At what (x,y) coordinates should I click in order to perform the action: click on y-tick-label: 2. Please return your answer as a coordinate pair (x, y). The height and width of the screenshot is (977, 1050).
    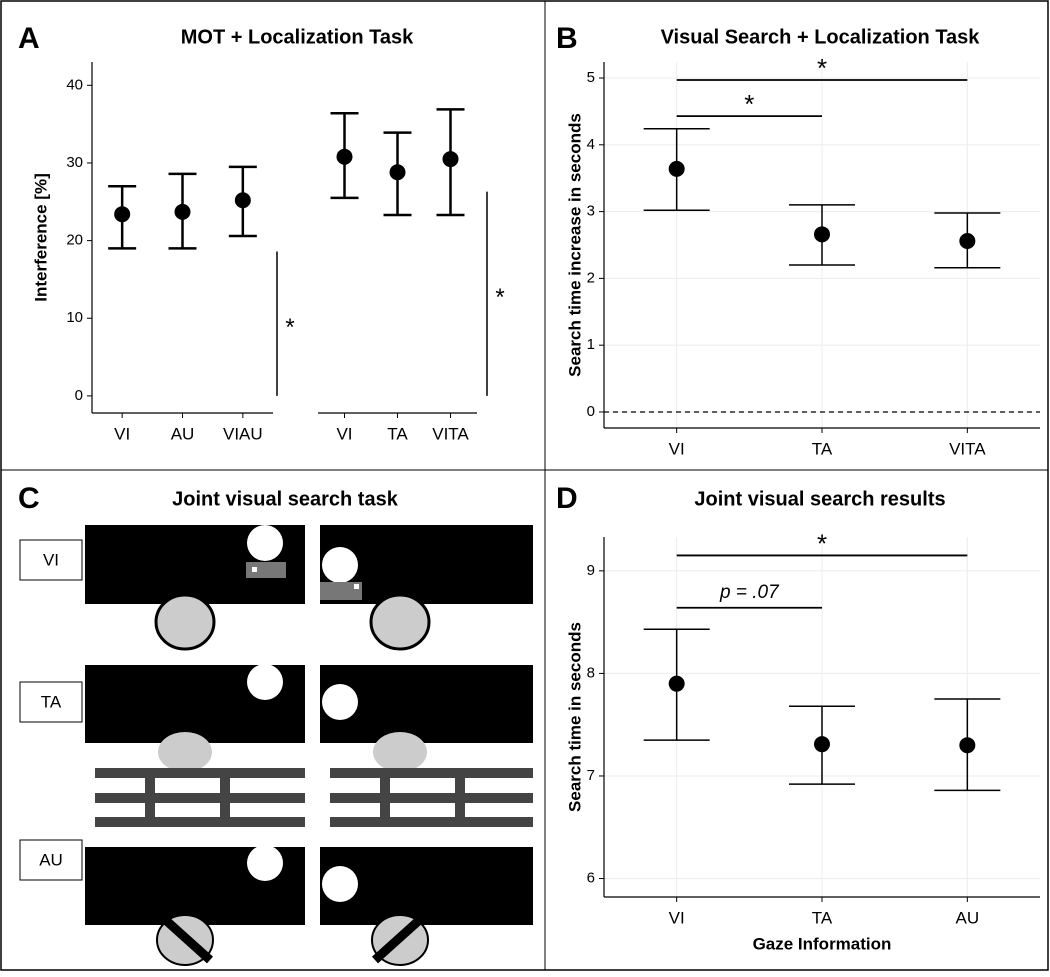
    Looking at the image, I should click on (591, 277).